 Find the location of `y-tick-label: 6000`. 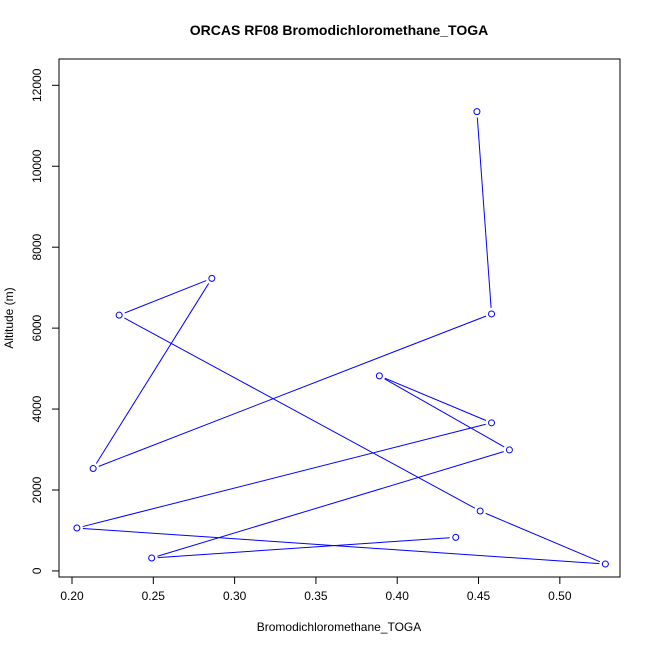

y-tick-label: 6000 is located at coordinates (37, 327).